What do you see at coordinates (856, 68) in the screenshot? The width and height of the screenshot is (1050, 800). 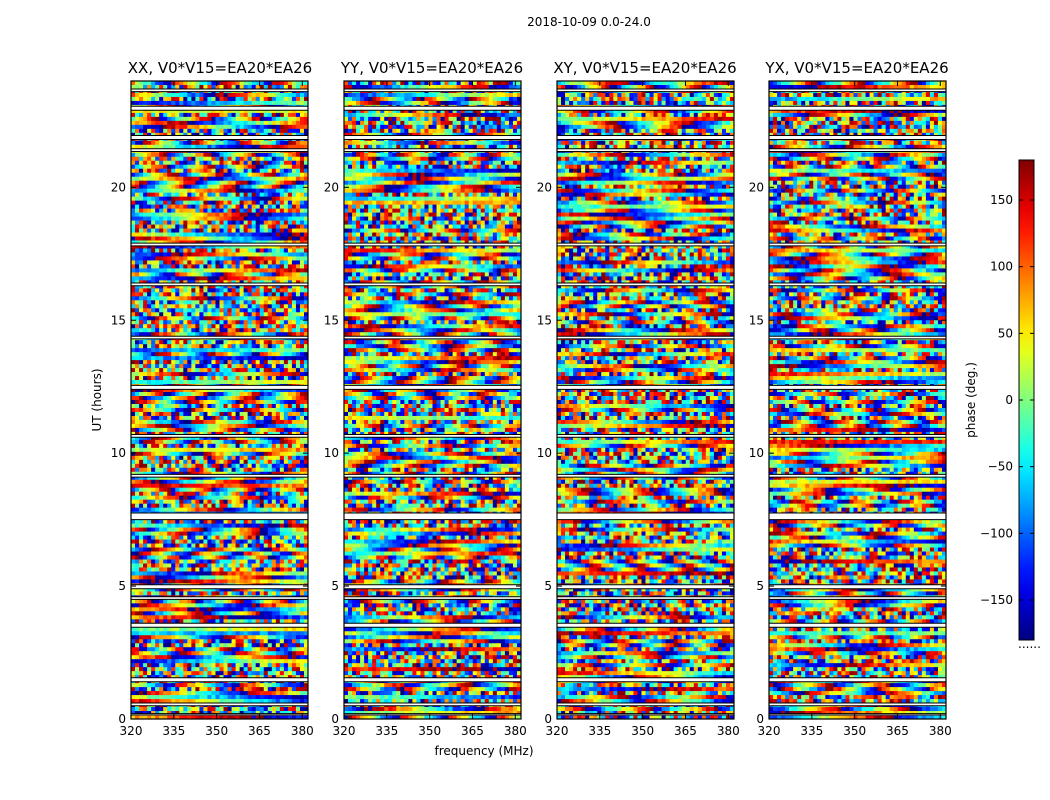 I see `panel-title-yx: YX, V0*V15=EA20*EA26` at bounding box center [856, 68].